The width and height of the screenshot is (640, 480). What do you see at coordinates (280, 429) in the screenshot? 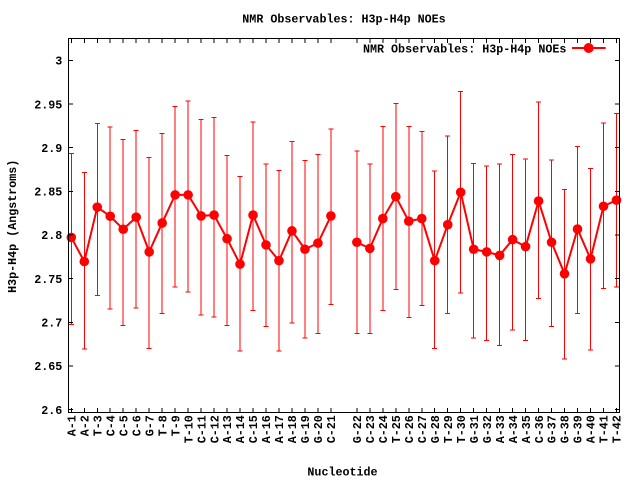
I see `svg-text: A-17` at bounding box center [280, 429].